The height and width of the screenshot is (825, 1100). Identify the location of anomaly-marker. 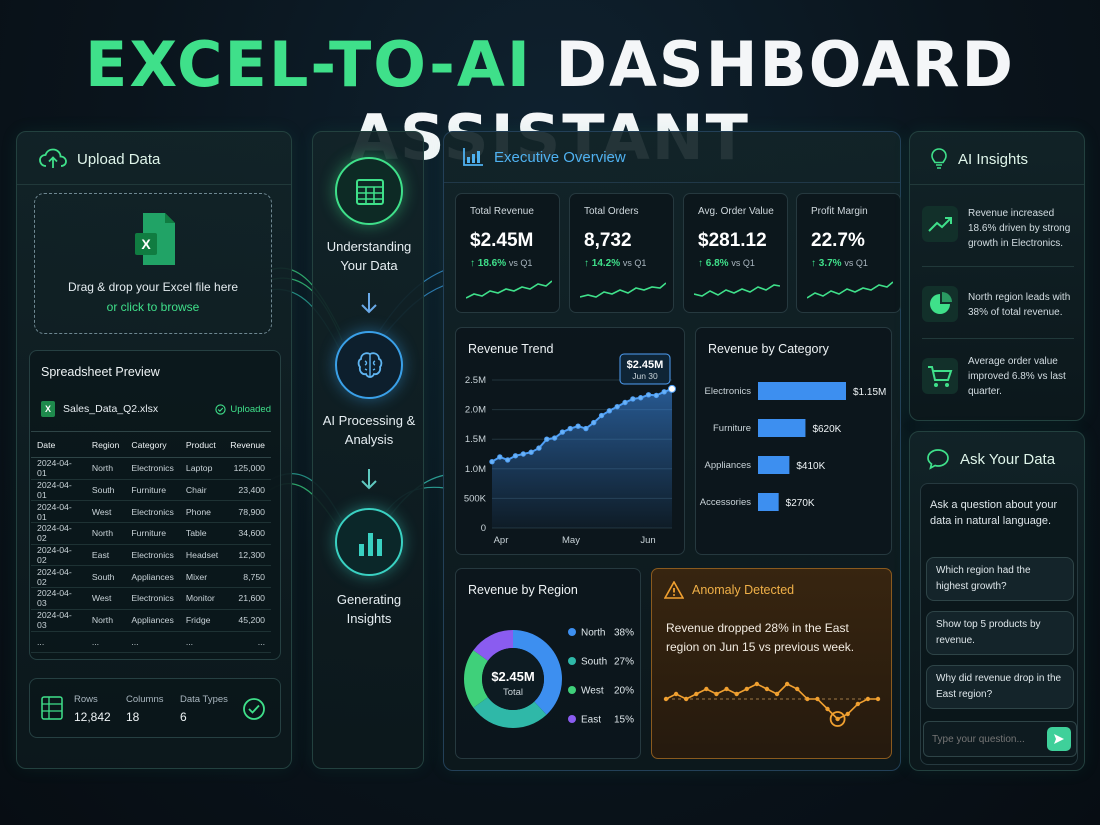
(837, 719).